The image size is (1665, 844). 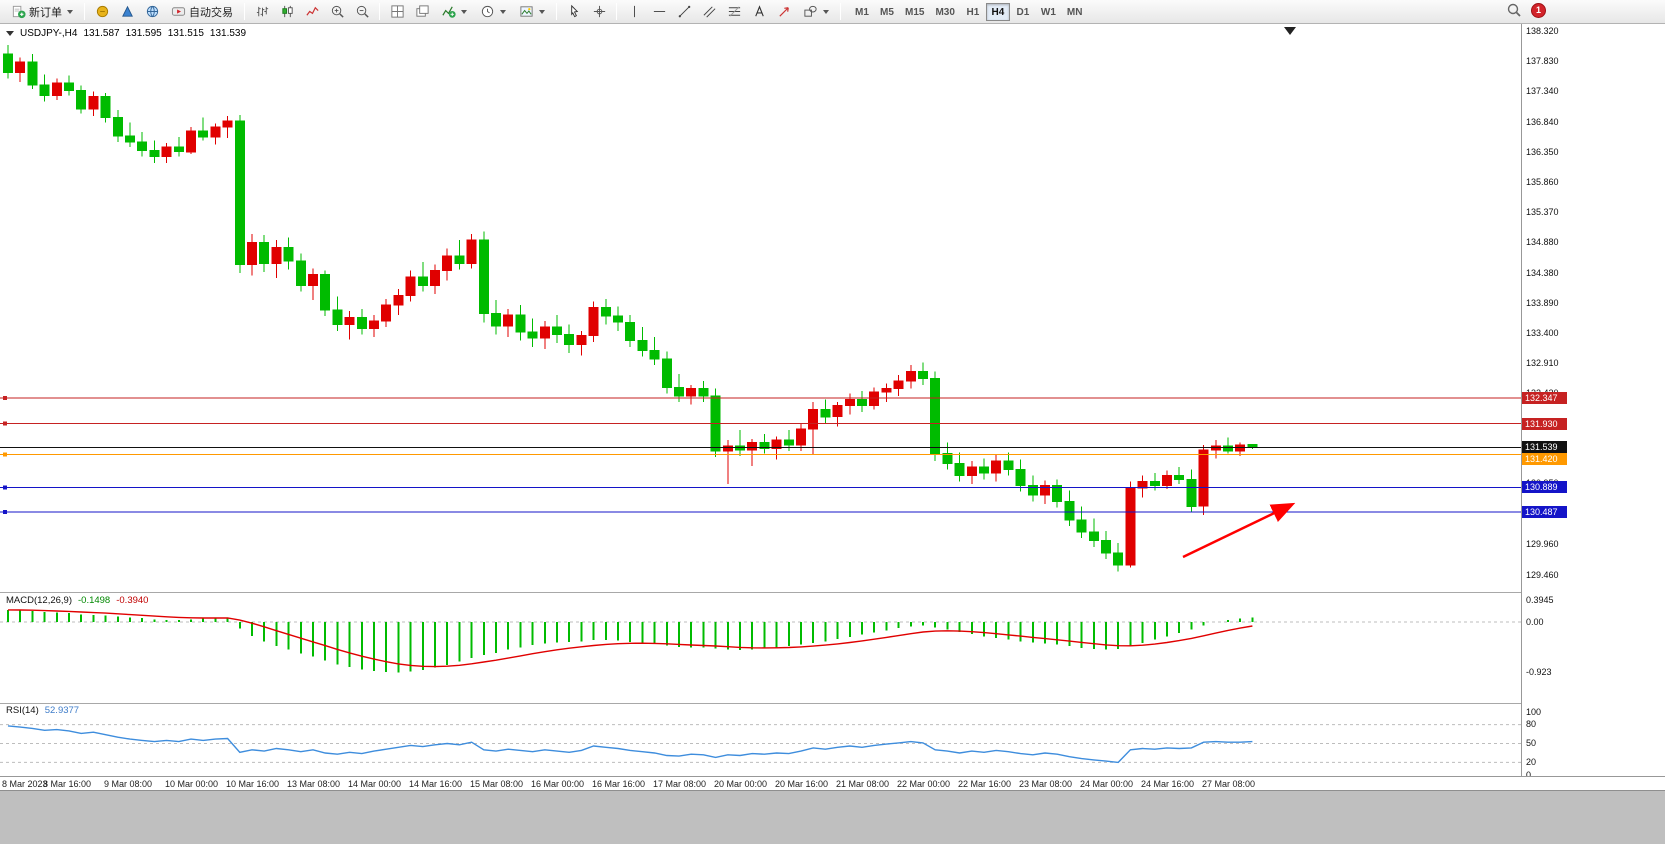 I want to click on shapes-button, so click(x=816, y=12).